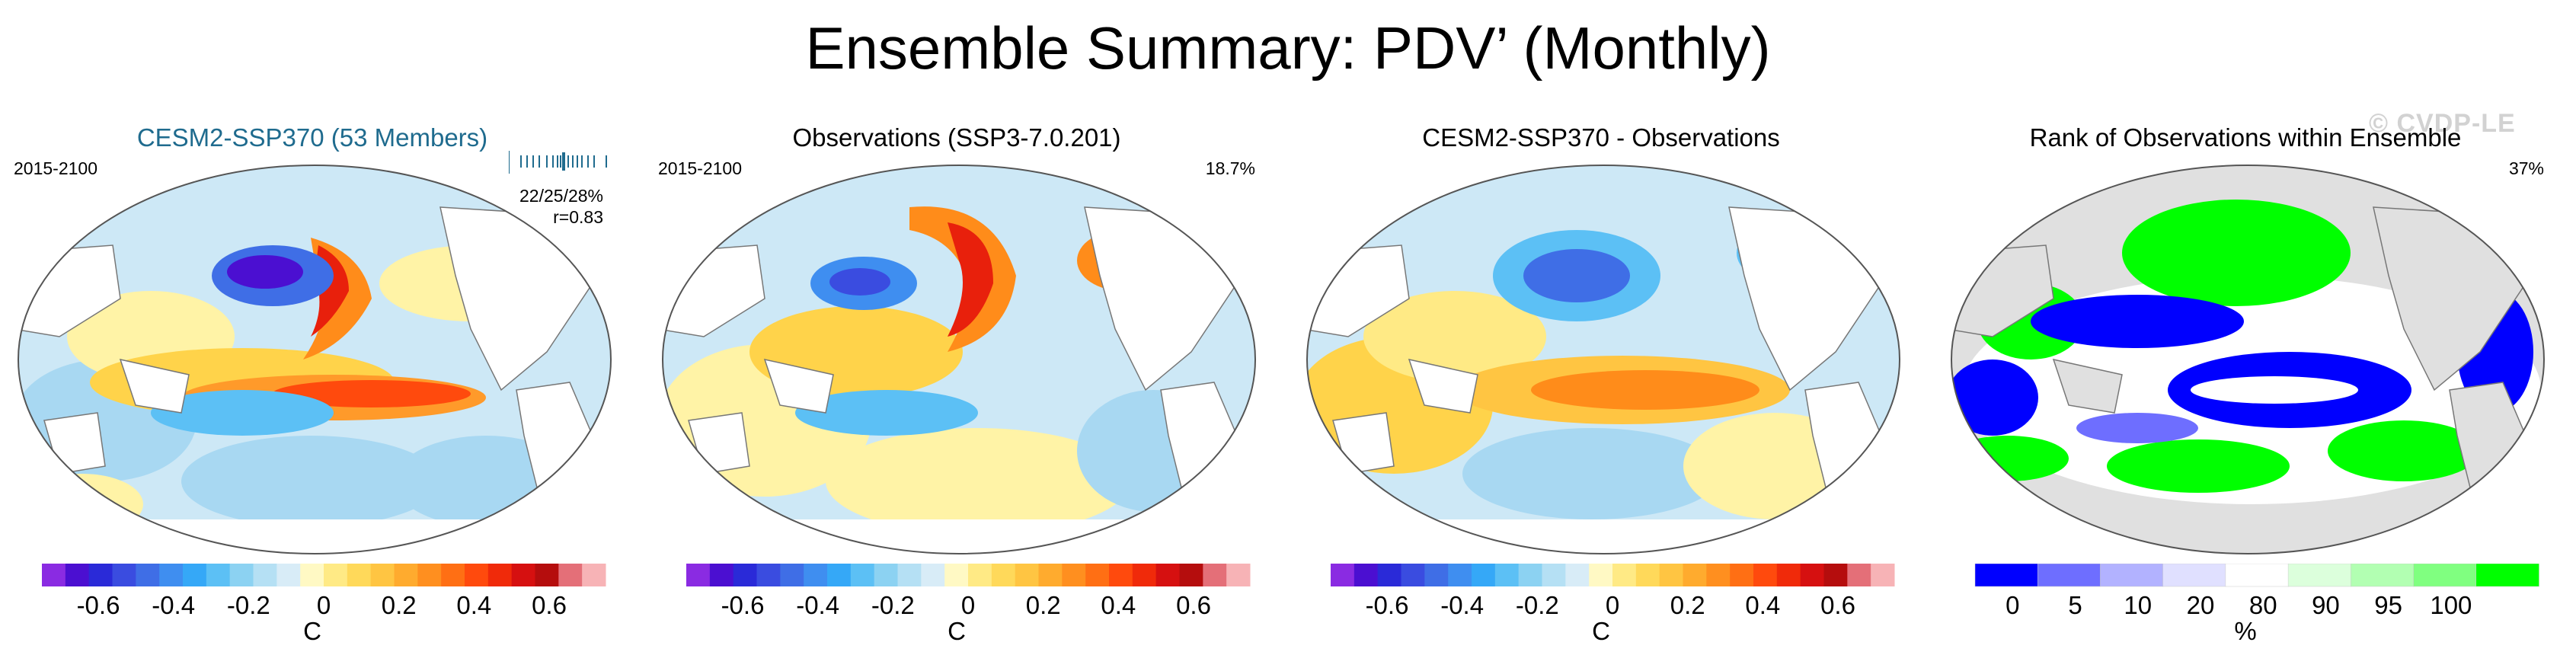  Describe the element at coordinates (743, 604) in the screenshot. I see `colorbar-tick-label: -0.6` at that location.